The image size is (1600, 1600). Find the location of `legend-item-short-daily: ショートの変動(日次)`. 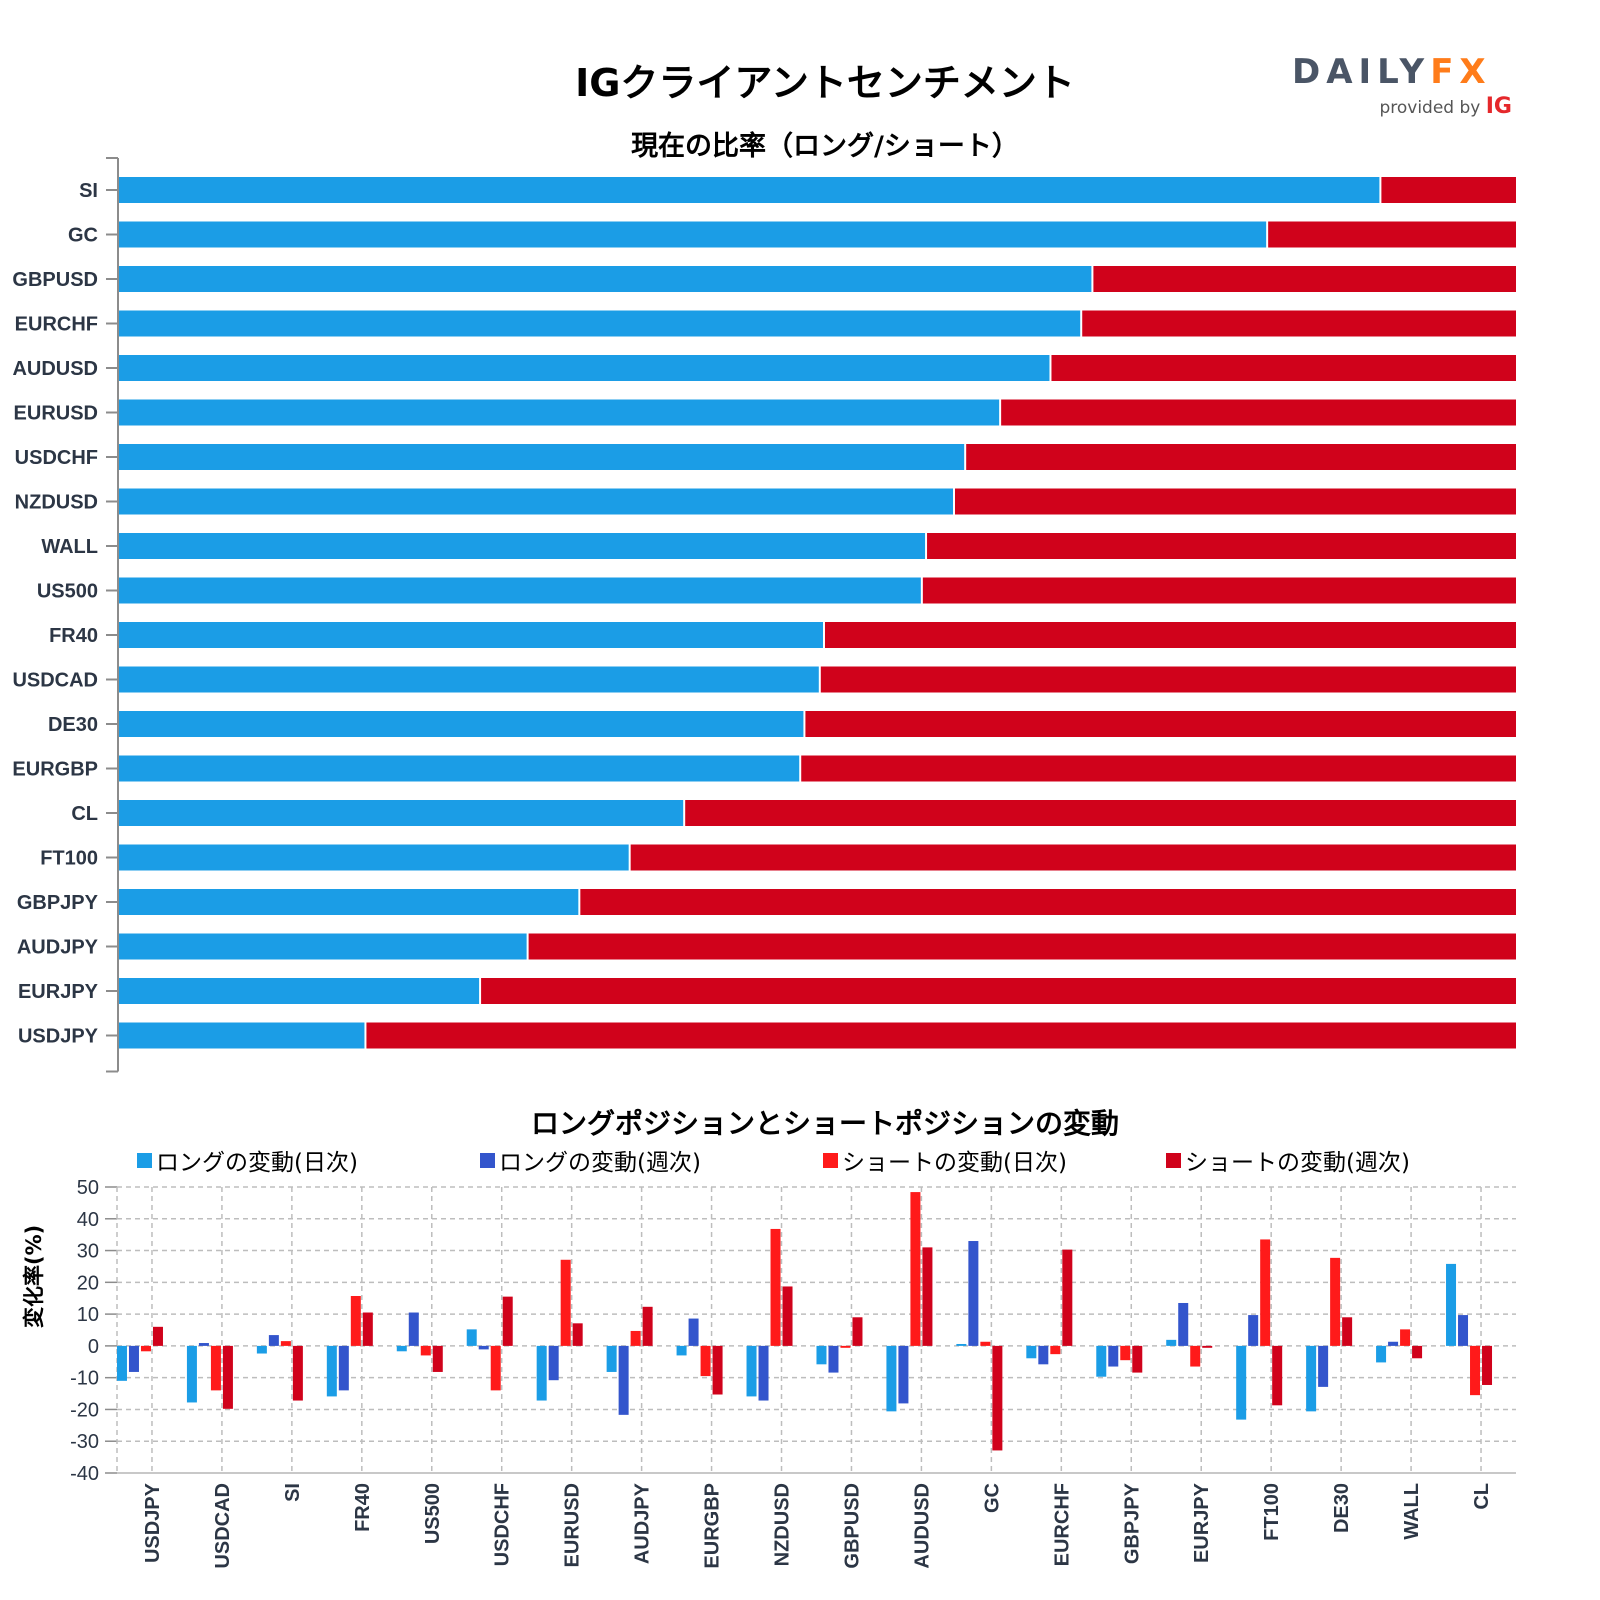

legend-item-short-daily: ショートの変動(日次) is located at coordinates (945, 1160).